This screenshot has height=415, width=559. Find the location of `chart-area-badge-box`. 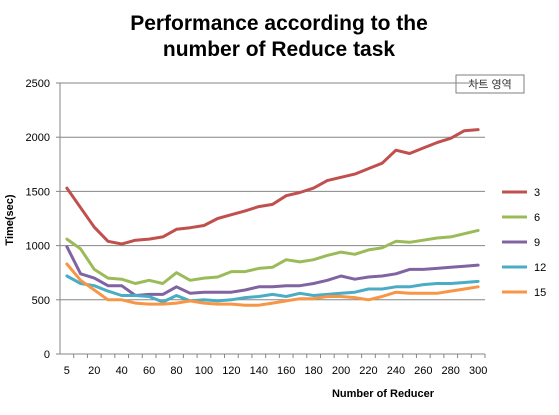

chart-area-badge-box is located at coordinates (490, 84).